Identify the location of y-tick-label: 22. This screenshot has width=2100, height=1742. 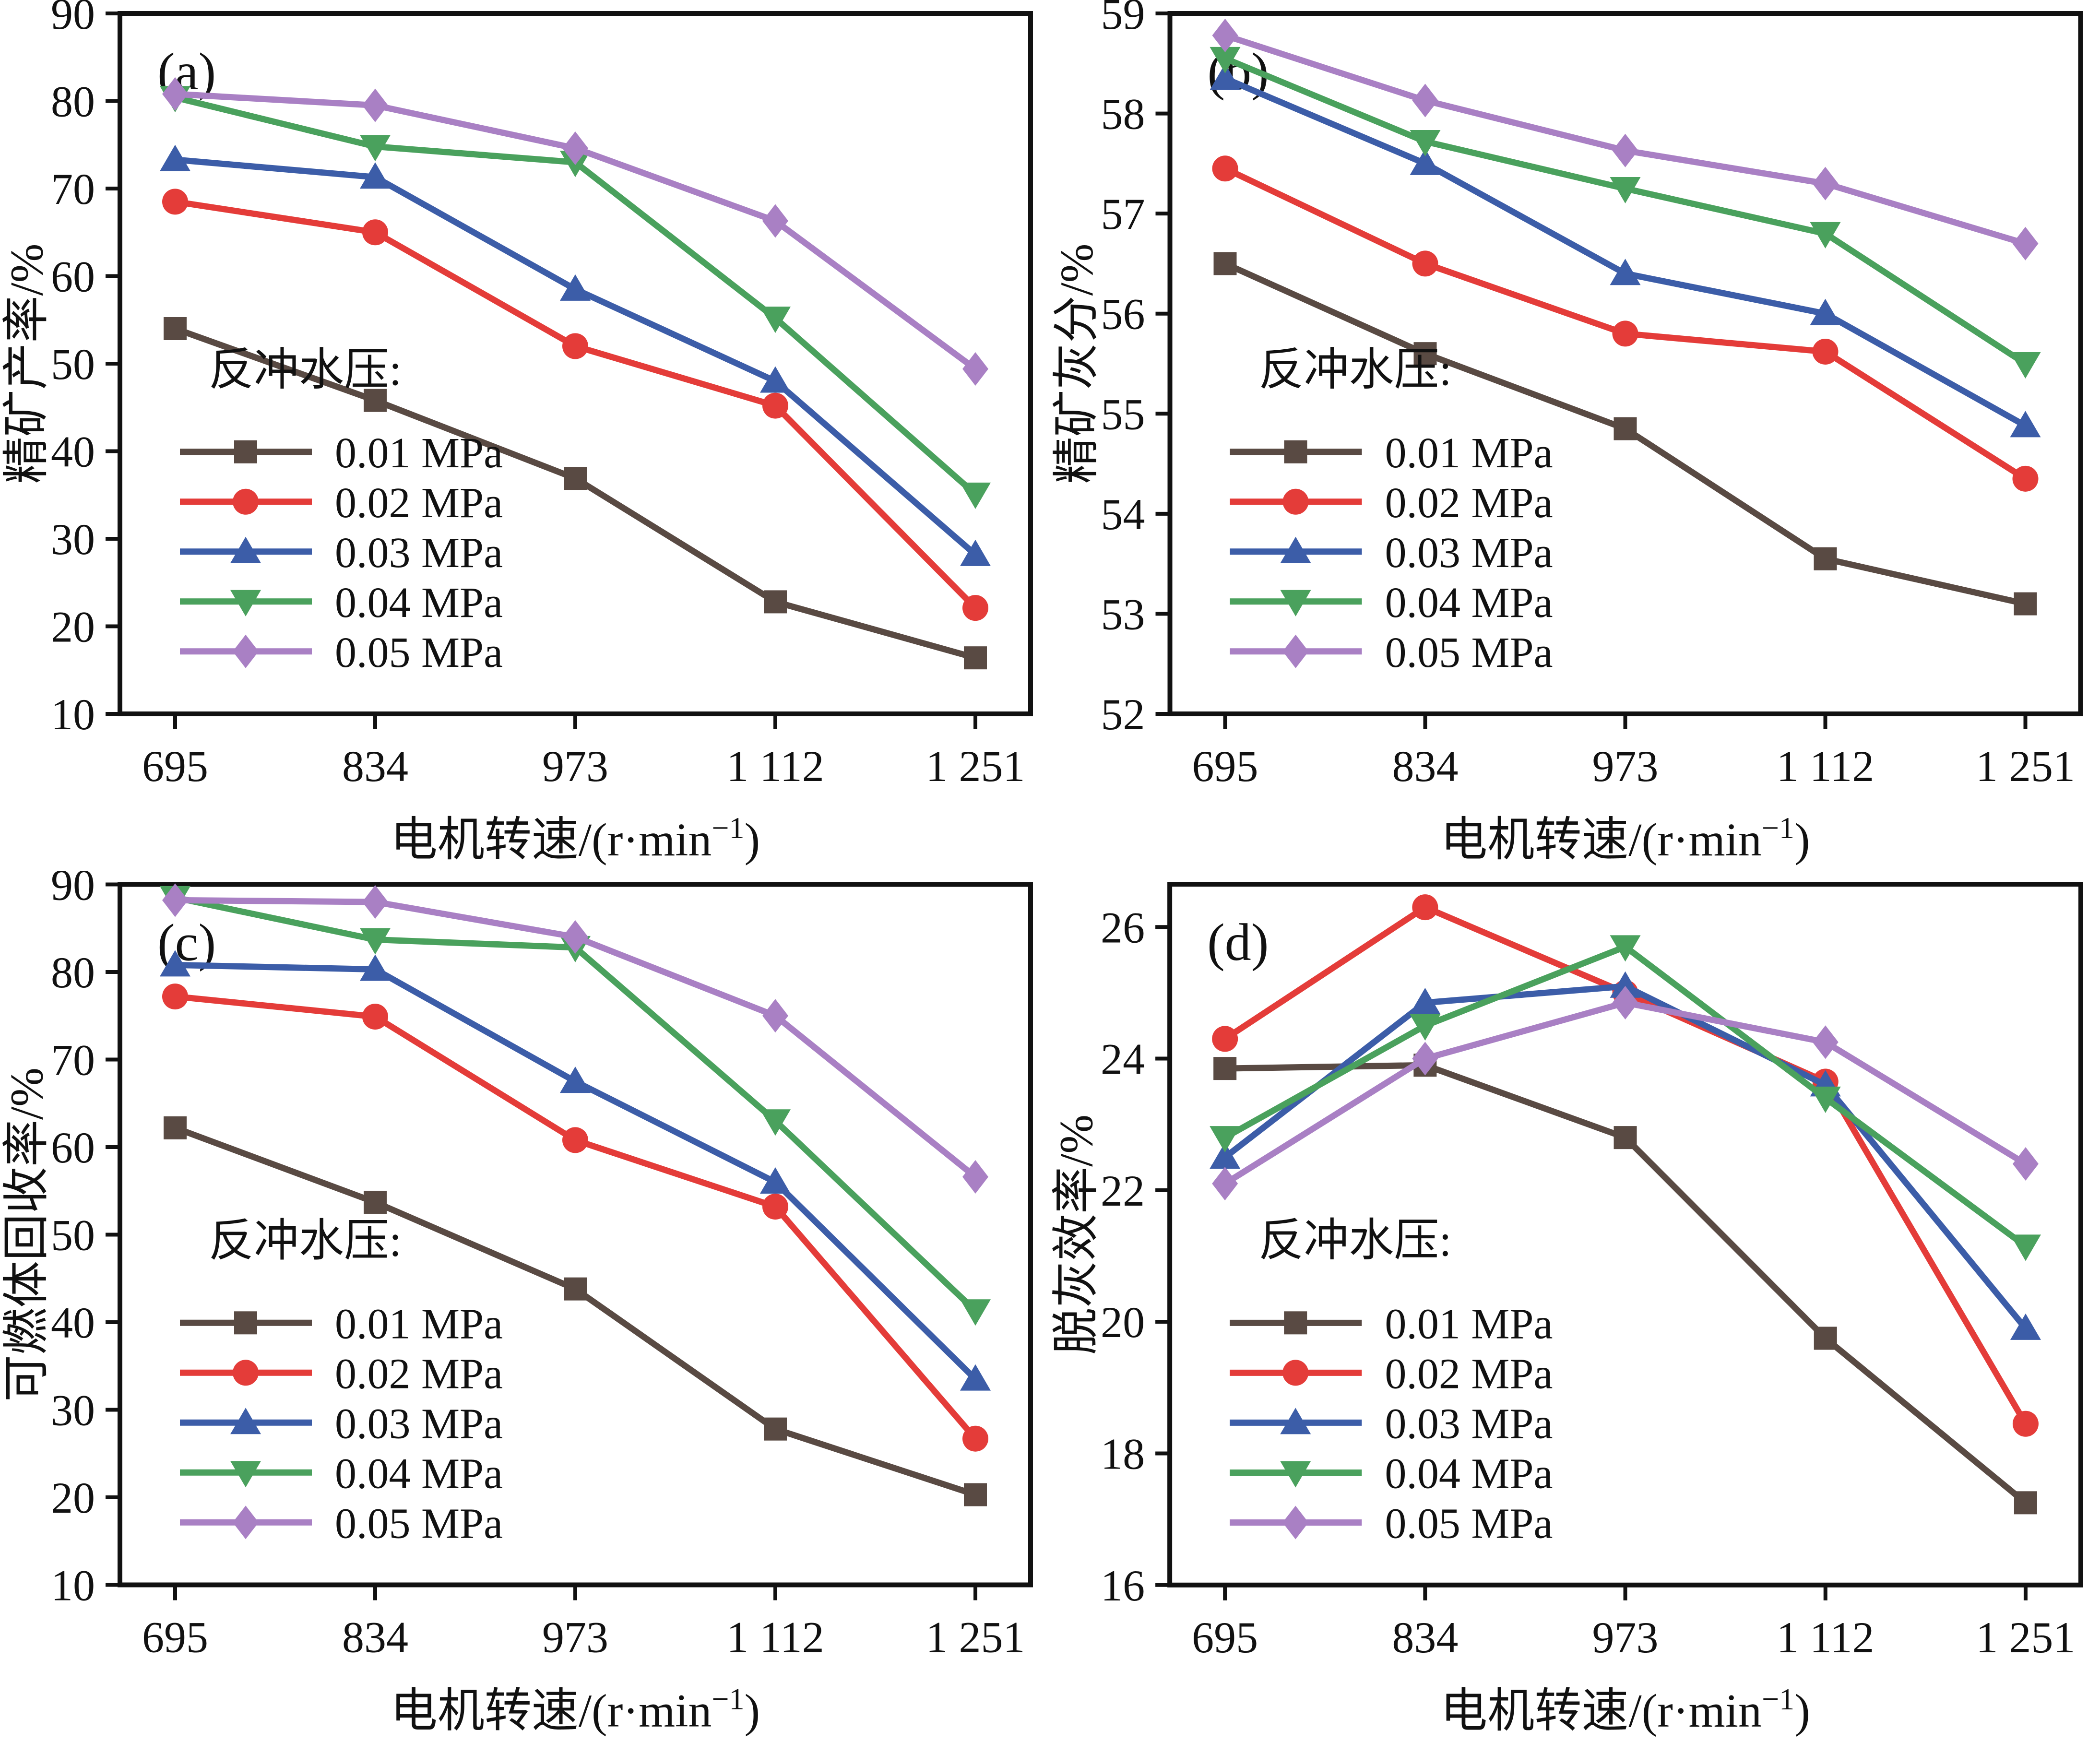
(1123, 1190).